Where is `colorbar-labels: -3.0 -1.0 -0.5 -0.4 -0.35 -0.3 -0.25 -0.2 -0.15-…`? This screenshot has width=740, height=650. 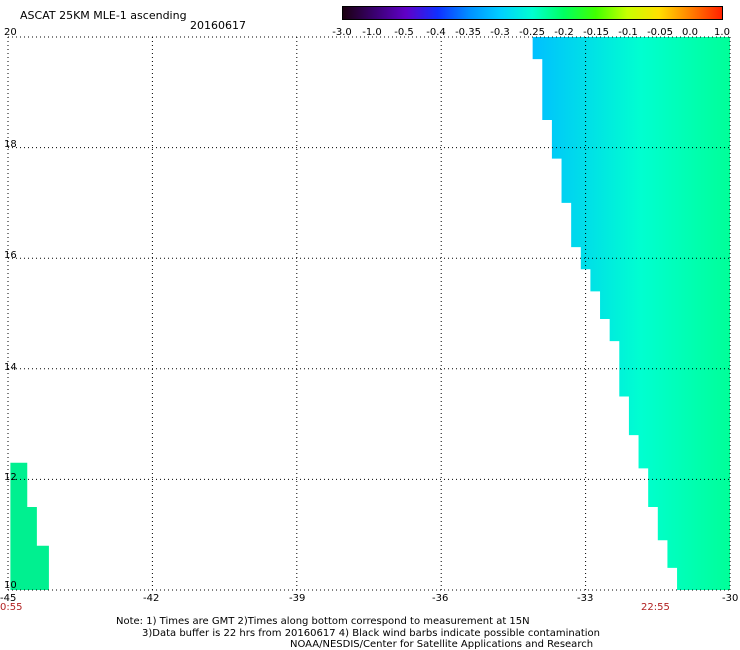
colorbar-labels: -3.0 -1.0 -0.5 -0.4 -0.35 -0.3 -0.25 -0.2 -0.15-… is located at coordinates (535, 33).